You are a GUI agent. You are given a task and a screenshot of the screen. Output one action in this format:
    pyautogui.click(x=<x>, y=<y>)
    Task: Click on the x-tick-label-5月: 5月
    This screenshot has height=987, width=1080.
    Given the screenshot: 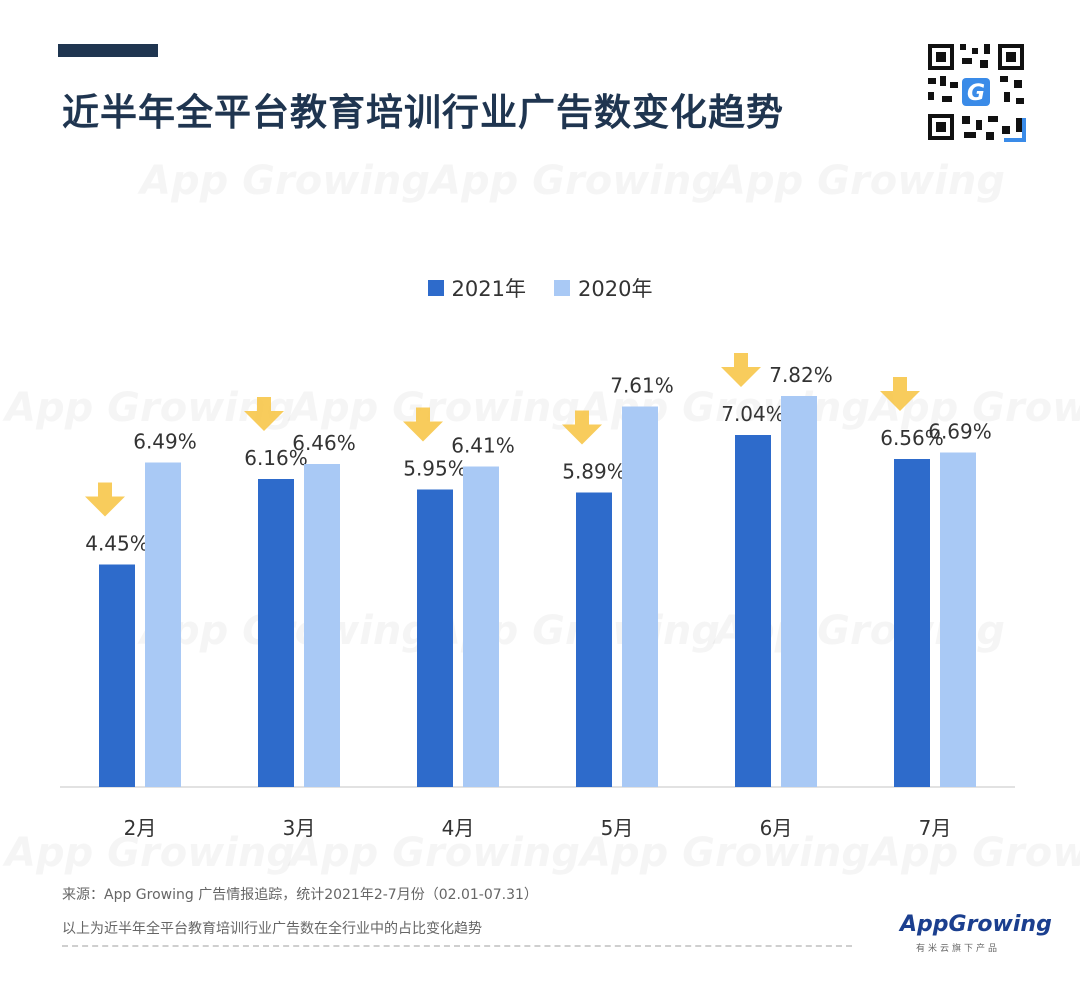 What is the action you would take?
    pyautogui.click(x=617, y=828)
    